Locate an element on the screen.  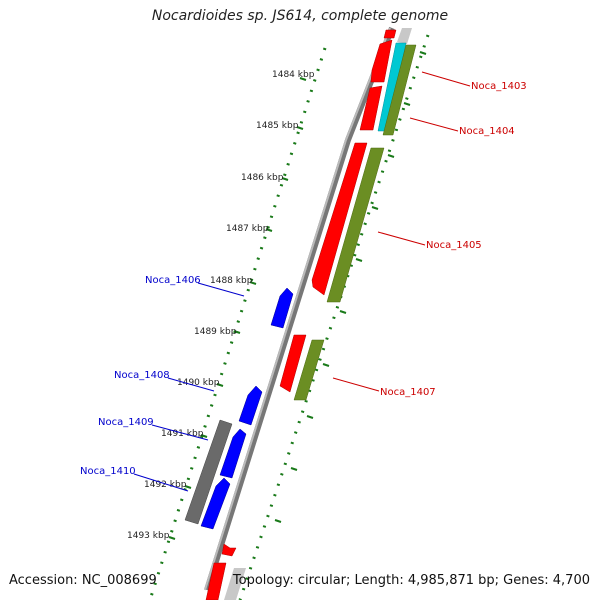
tick-label: 1493 kbp is located at coordinates (148, 536).